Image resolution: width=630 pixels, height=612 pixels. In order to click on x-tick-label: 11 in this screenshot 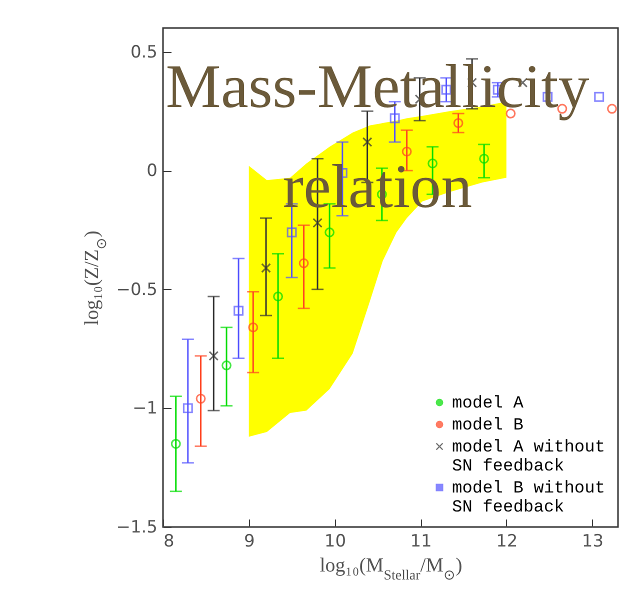, I will do `click(421, 542)`.